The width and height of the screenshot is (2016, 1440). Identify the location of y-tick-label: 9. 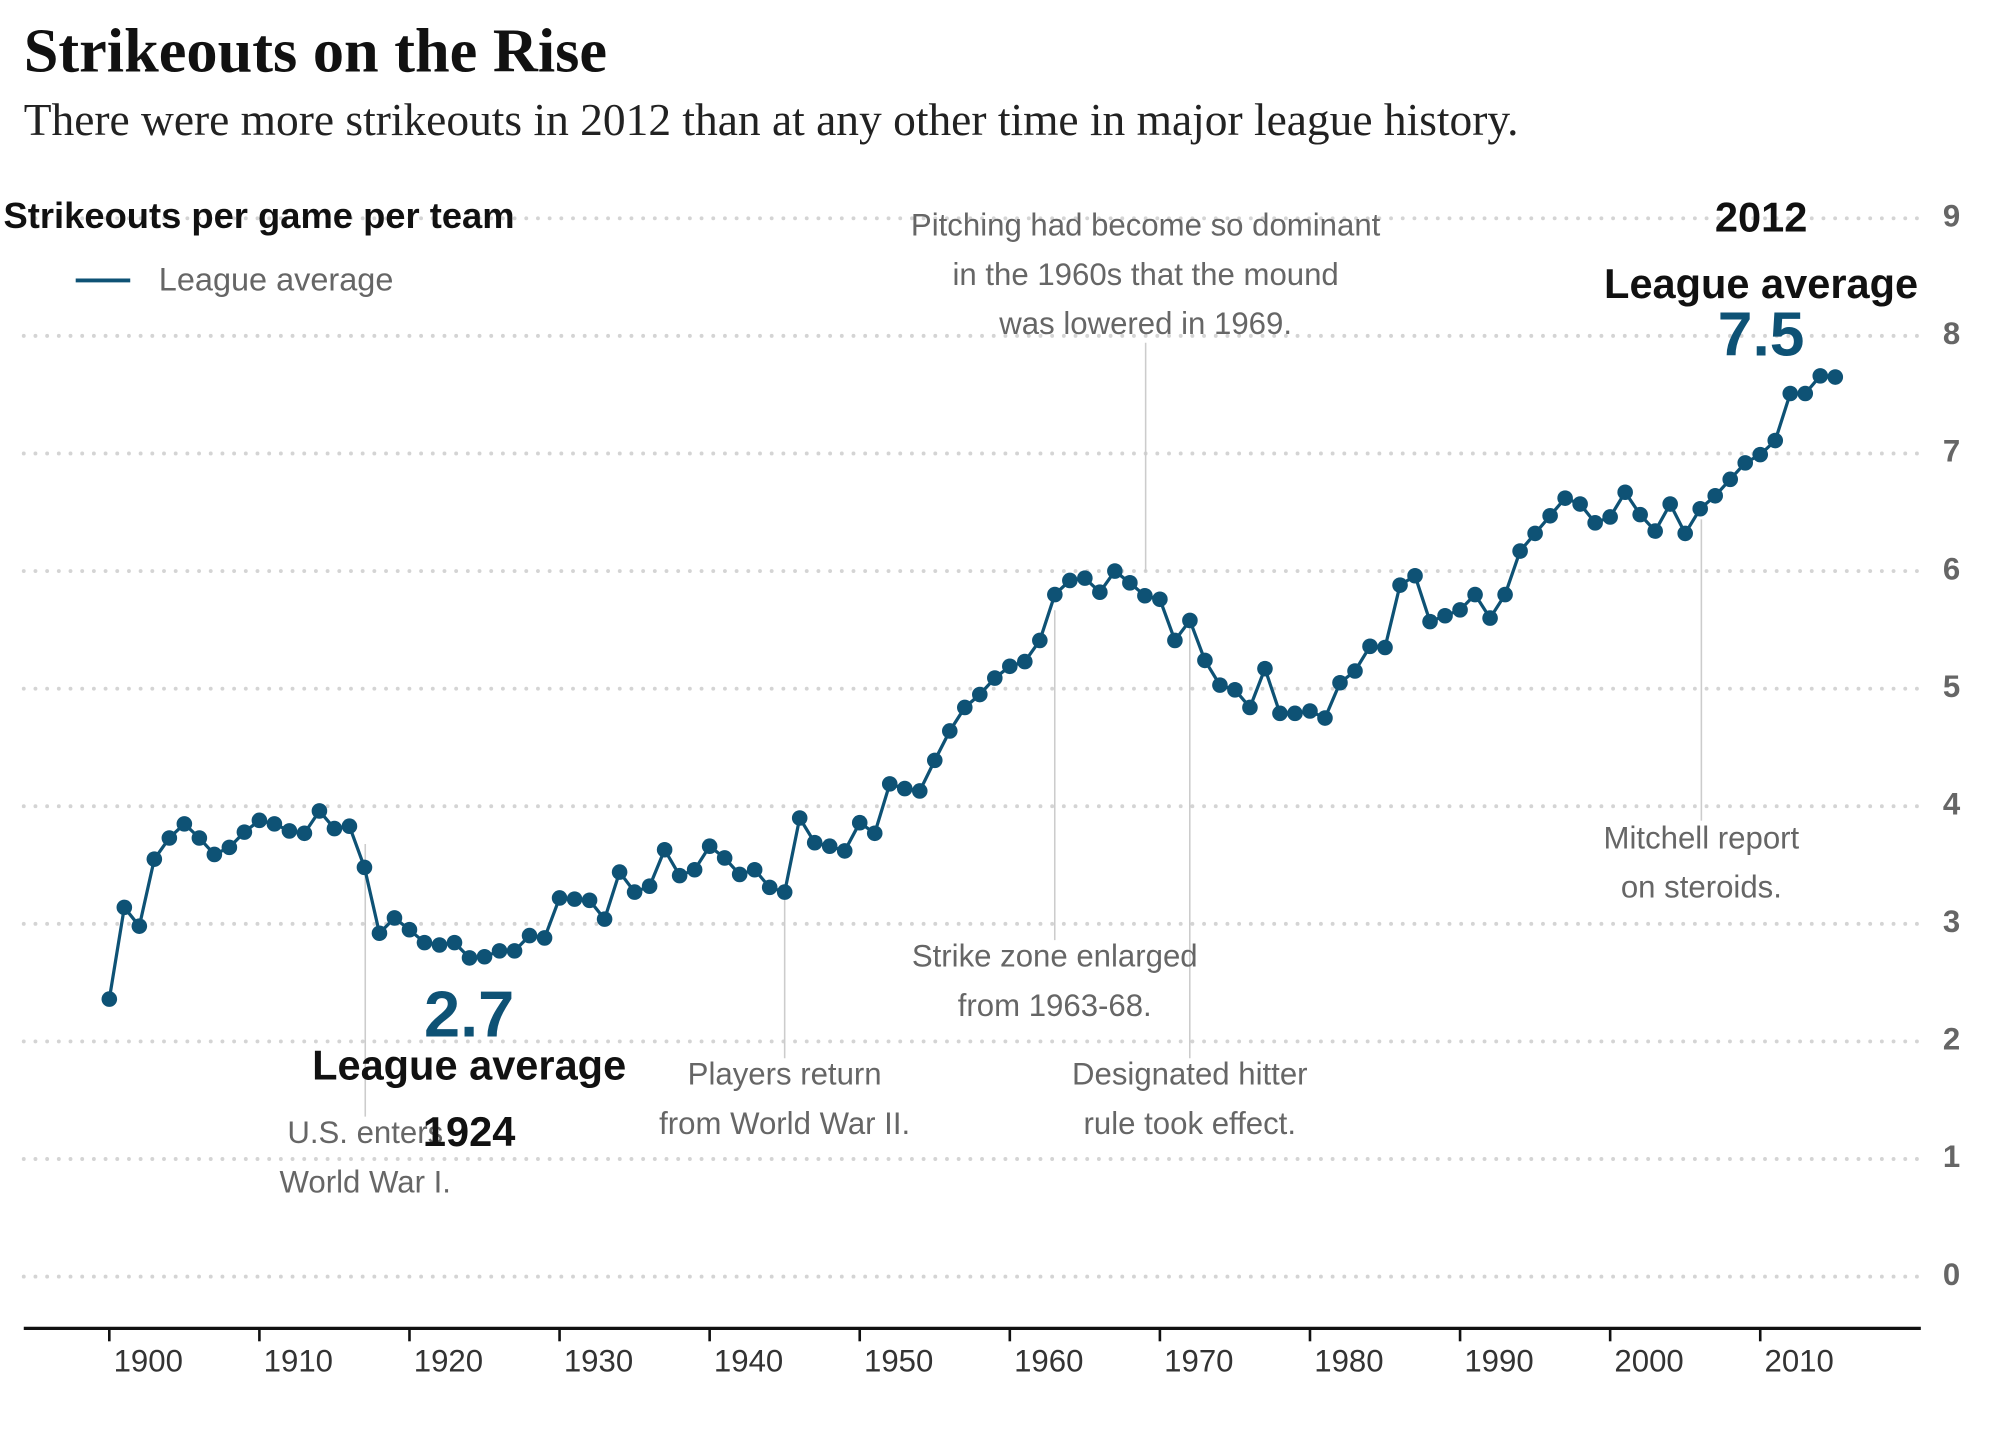
(1951, 216).